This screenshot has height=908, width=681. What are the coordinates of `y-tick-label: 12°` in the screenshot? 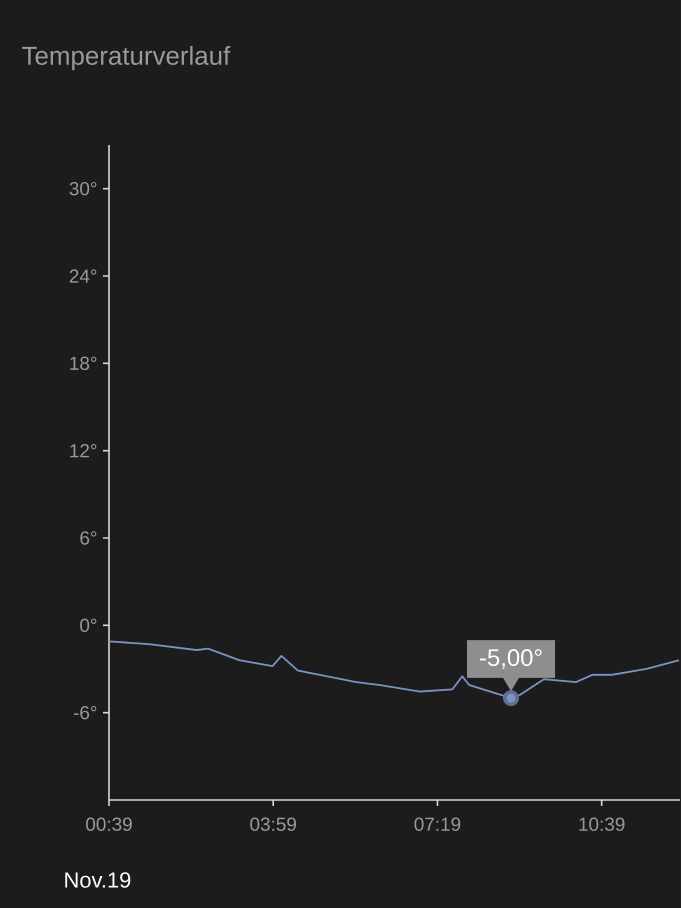 It's located at (83, 451).